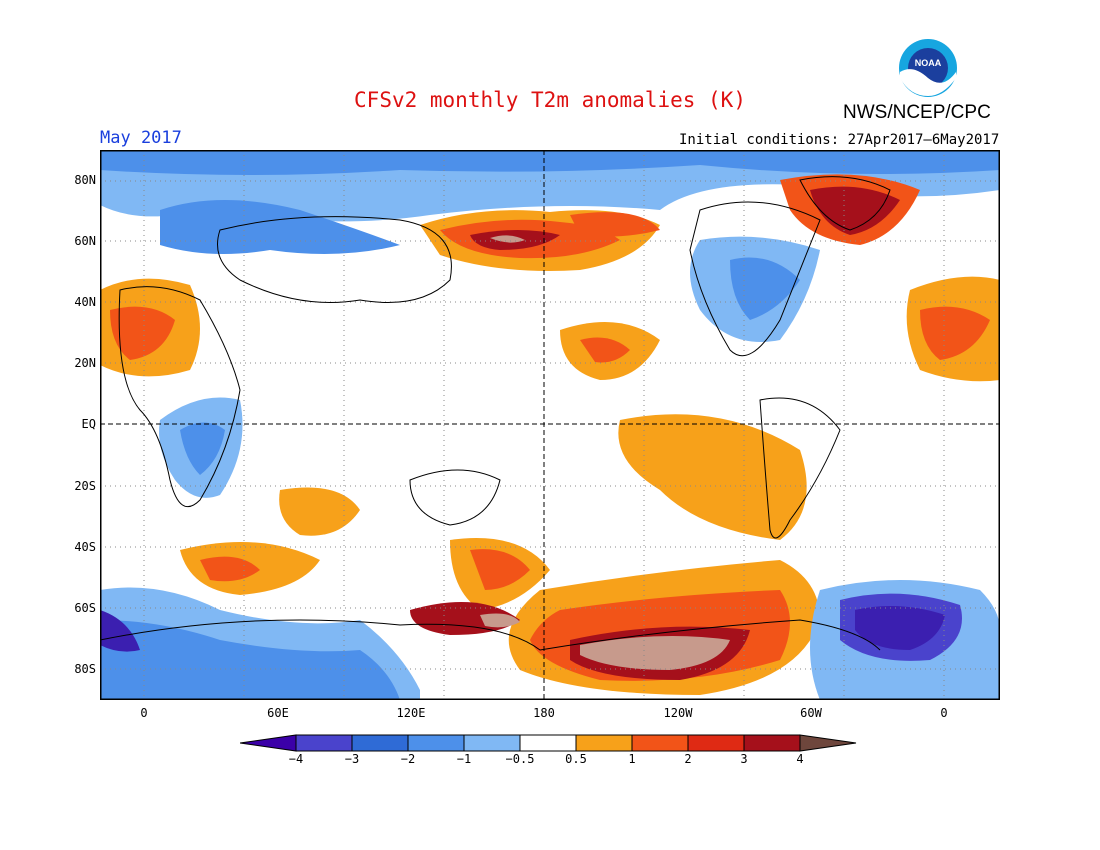 The height and width of the screenshot is (850, 1100). I want to click on colorbar-label: −3, so click(352, 759).